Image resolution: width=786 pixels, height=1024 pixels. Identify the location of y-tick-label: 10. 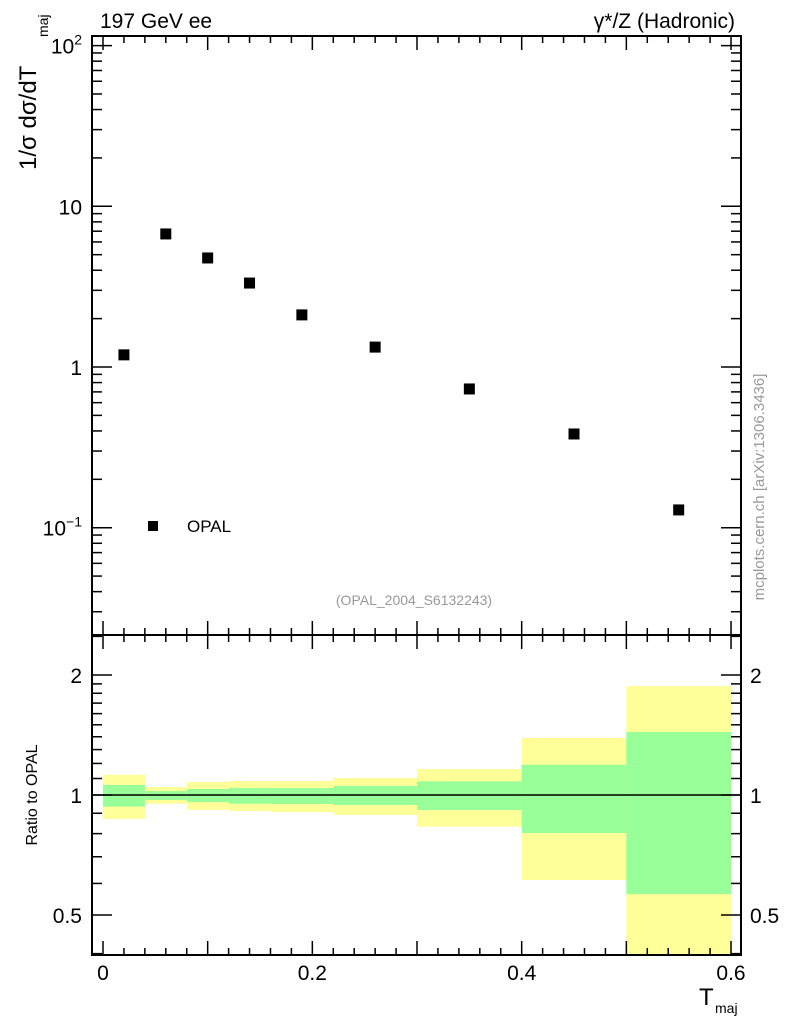
(70, 207).